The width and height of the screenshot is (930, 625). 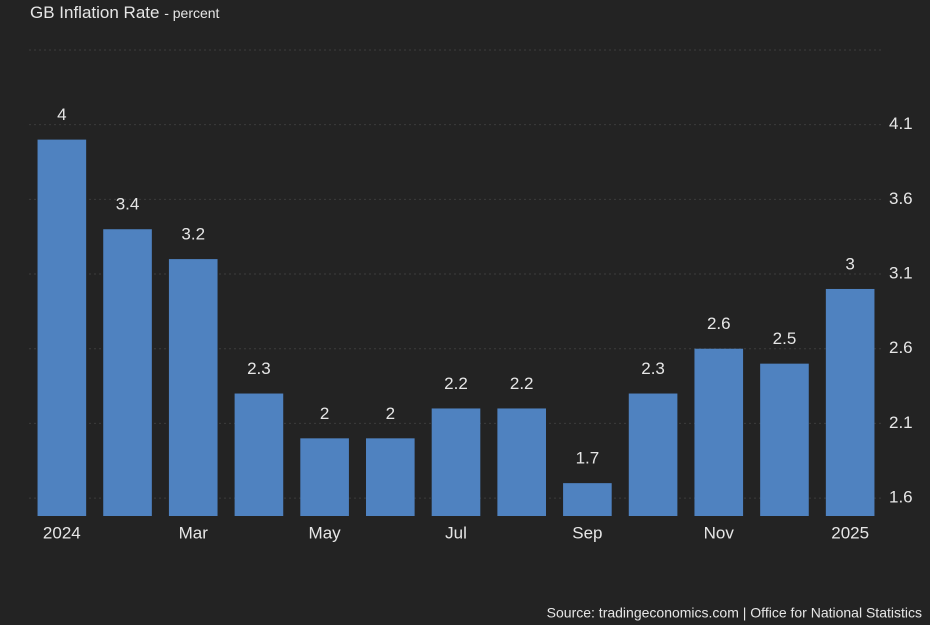 What do you see at coordinates (325, 532) in the screenshot?
I see `x-tick-label: May` at bounding box center [325, 532].